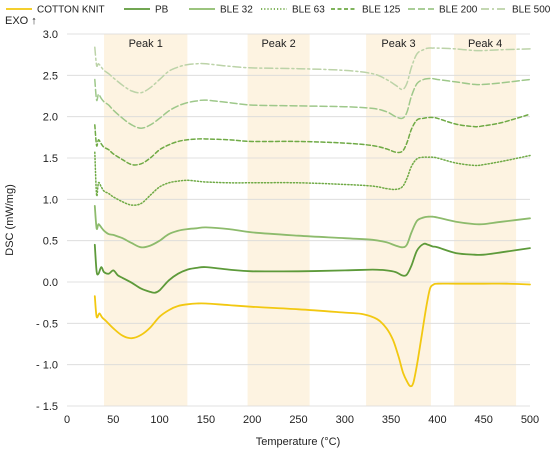  I want to click on x-tick-label: 350, so click(391, 420).